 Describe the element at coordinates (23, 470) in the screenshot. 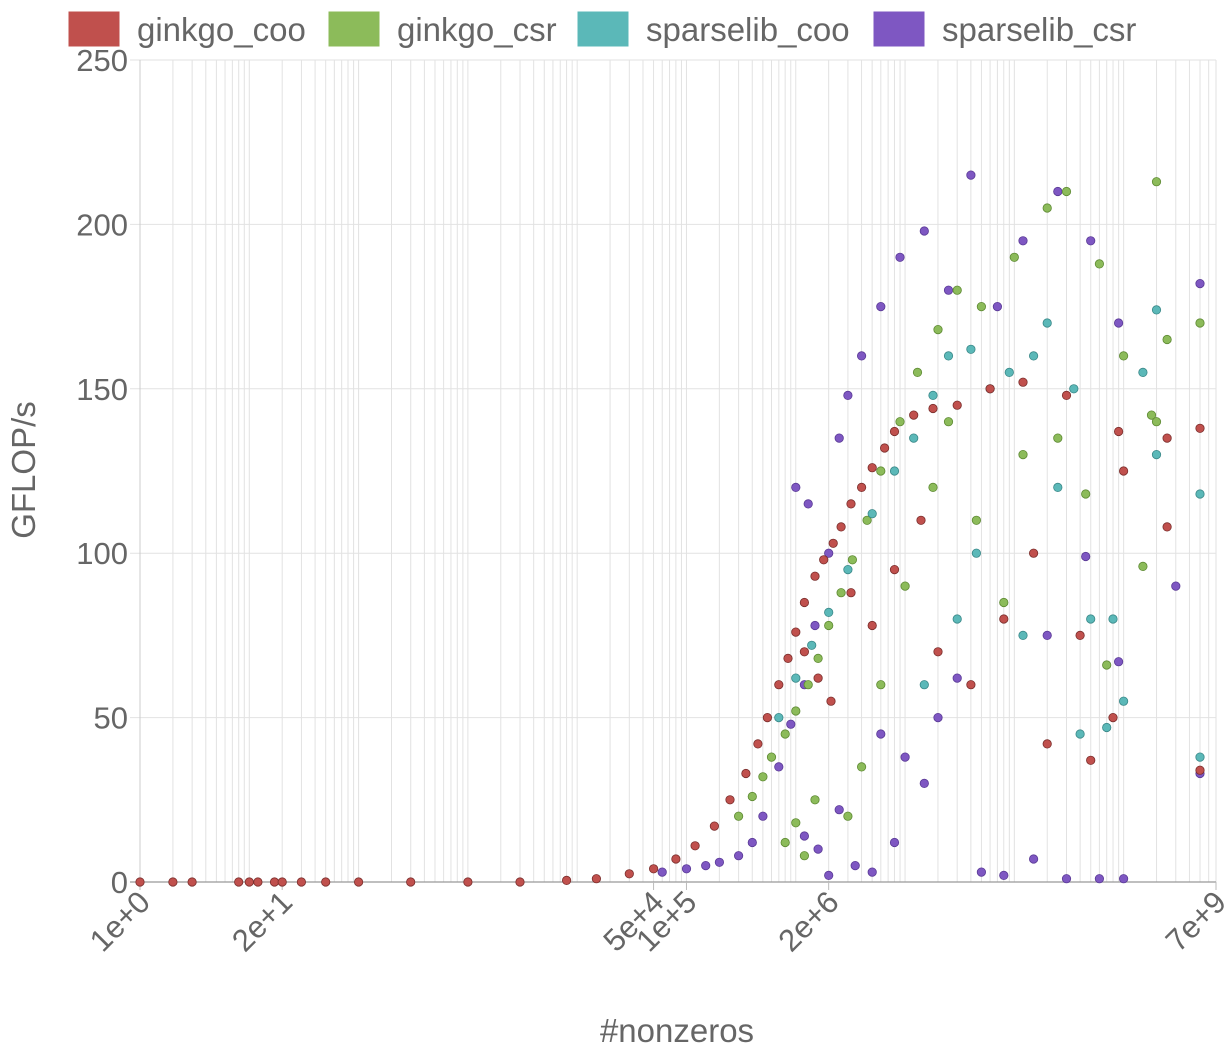

I see `y-axis-title: GFLOP/s` at that location.